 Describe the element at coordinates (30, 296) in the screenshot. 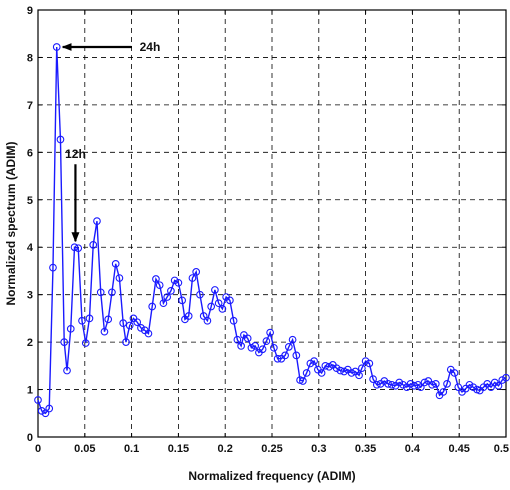

I see `y-tick-label: 3` at that location.